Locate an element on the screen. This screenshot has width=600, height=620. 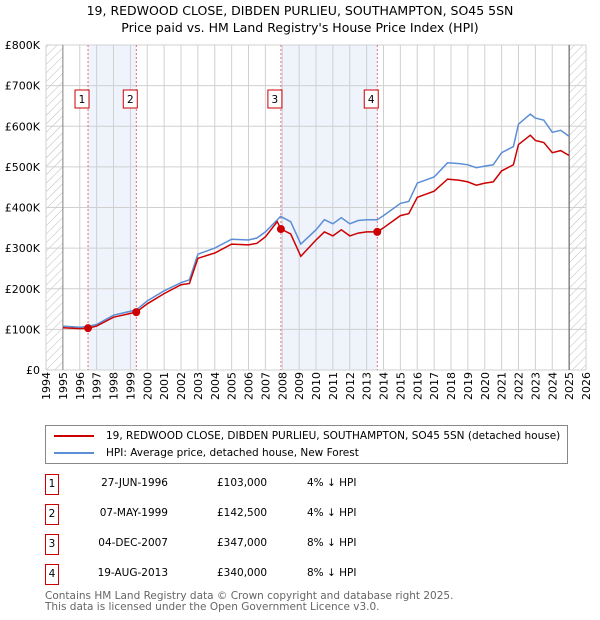
x-tick-label: 2010 is located at coordinates (316, 386).